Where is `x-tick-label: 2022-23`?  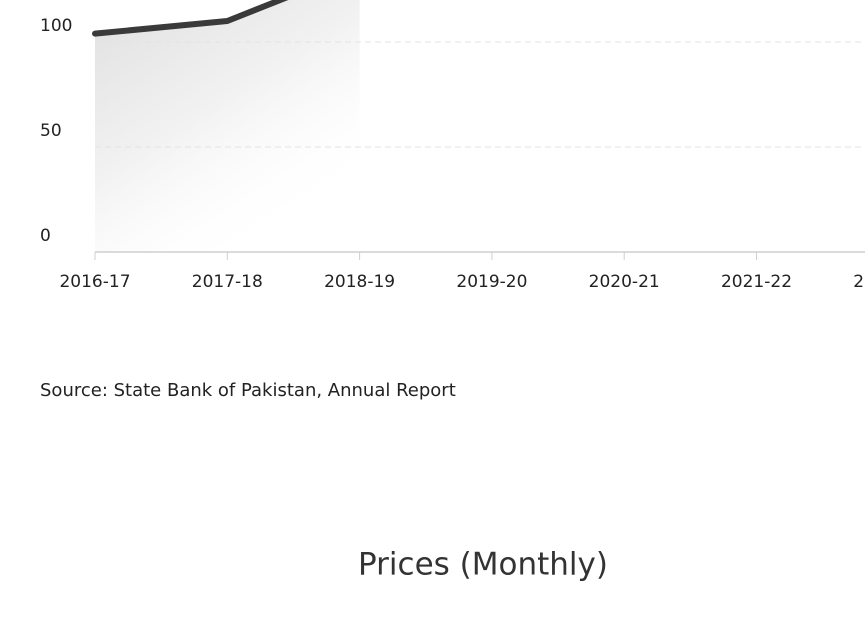
x-tick-label: 2022-23 is located at coordinates (859, 282).